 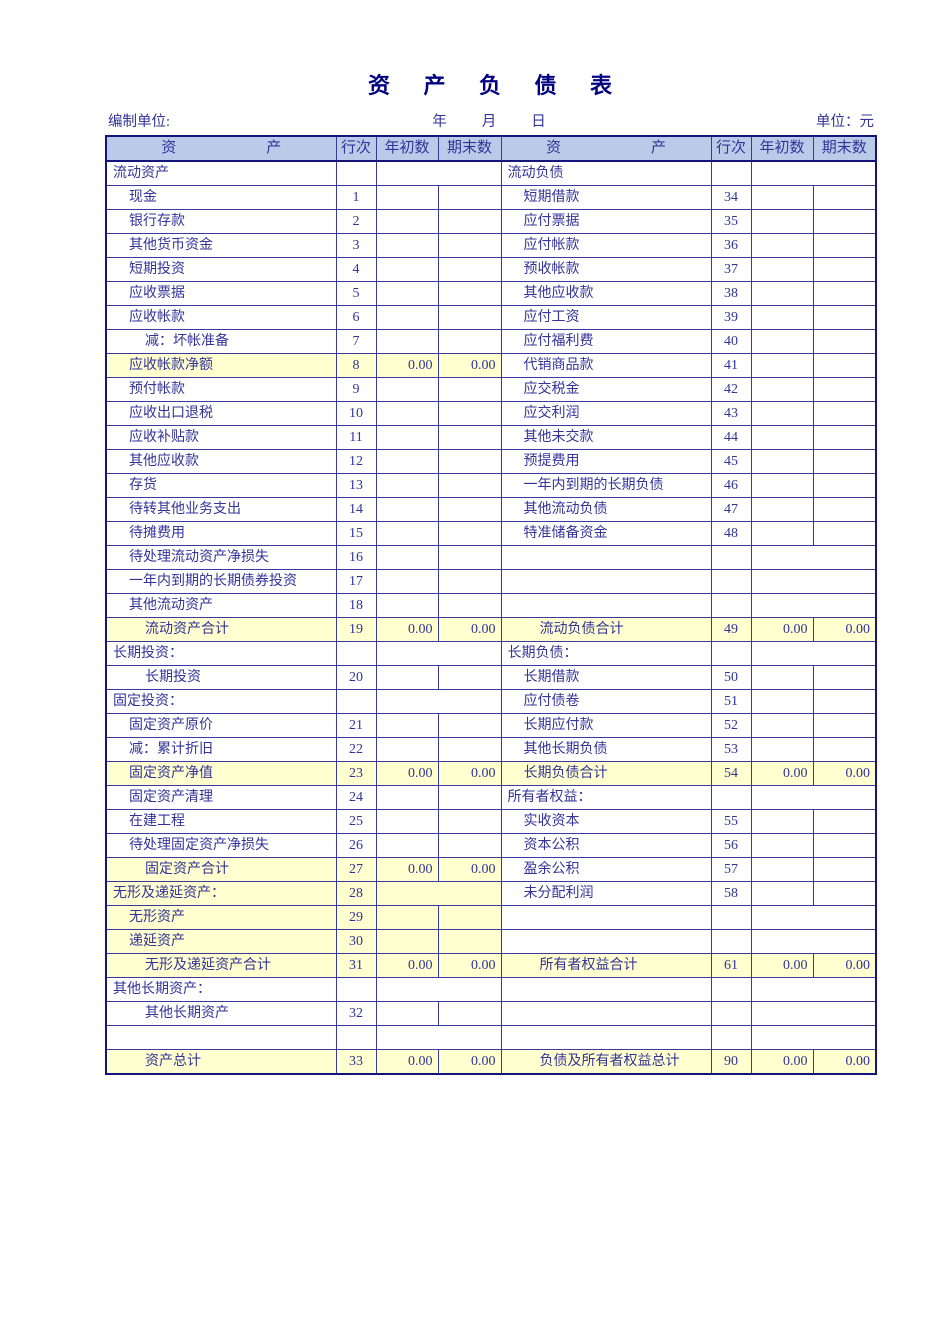 What do you see at coordinates (491, 245) in the screenshot?
I see `table-row: 其他货币资金 3 应付帐款 36` at bounding box center [491, 245].